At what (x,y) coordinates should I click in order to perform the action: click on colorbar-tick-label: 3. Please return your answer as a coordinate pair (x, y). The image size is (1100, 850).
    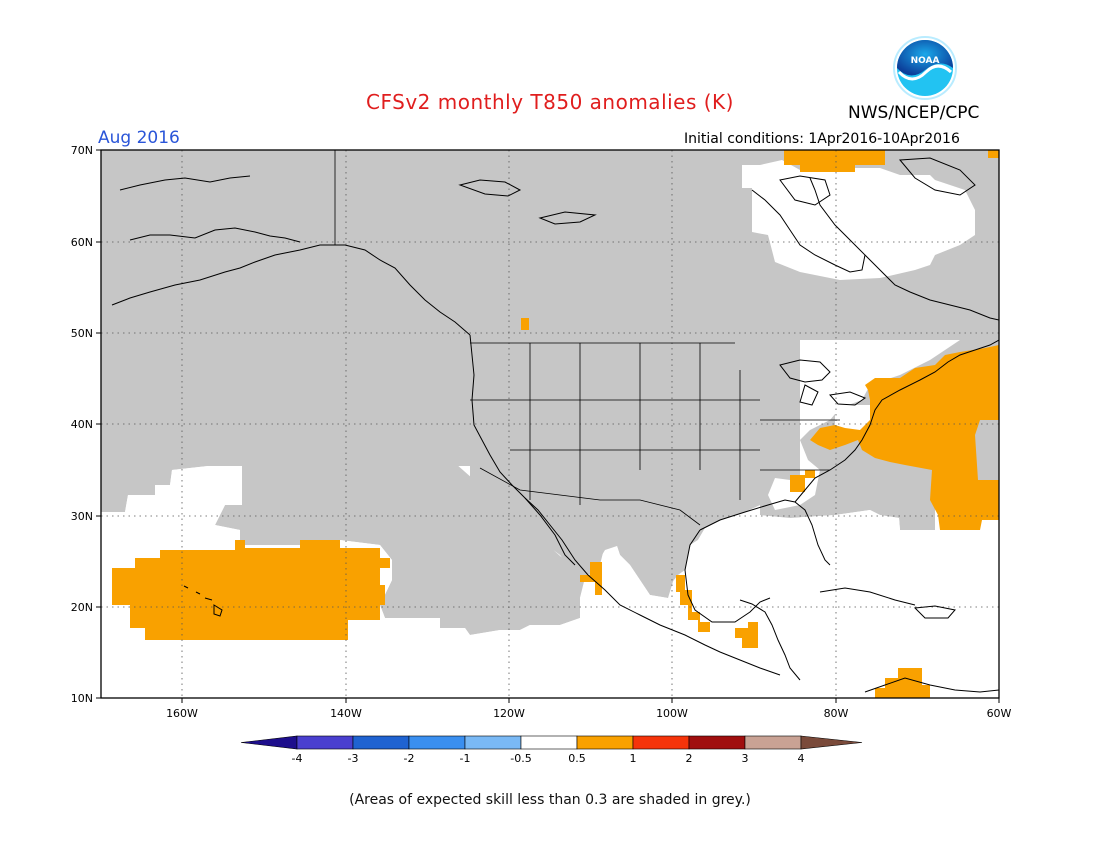
    Looking at the image, I should click on (745, 758).